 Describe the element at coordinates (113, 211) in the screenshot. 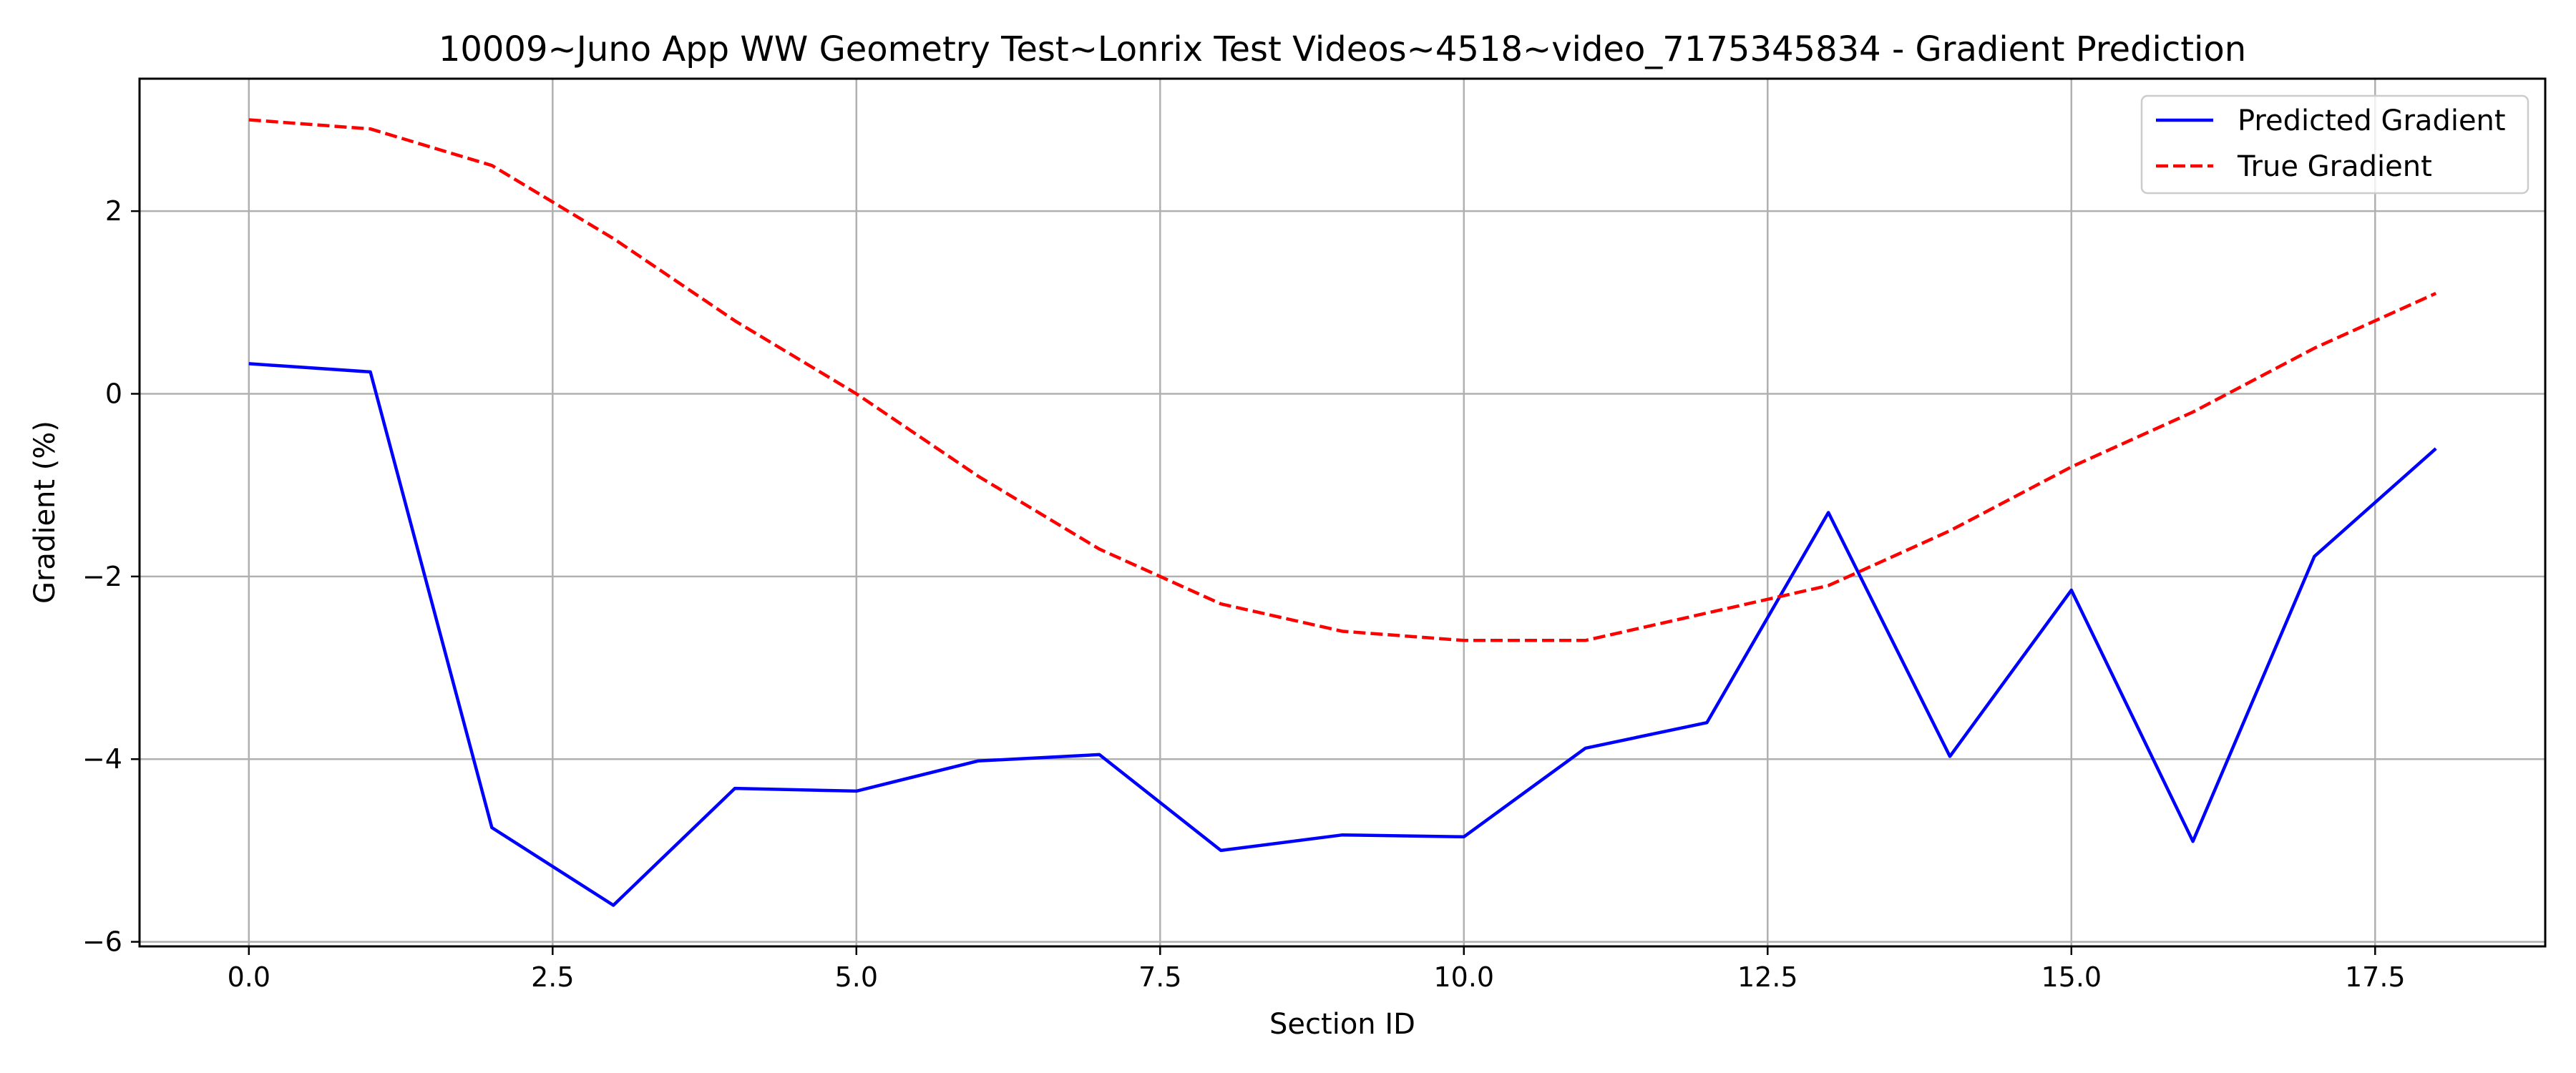

I see `y-tick-label: 2` at that location.